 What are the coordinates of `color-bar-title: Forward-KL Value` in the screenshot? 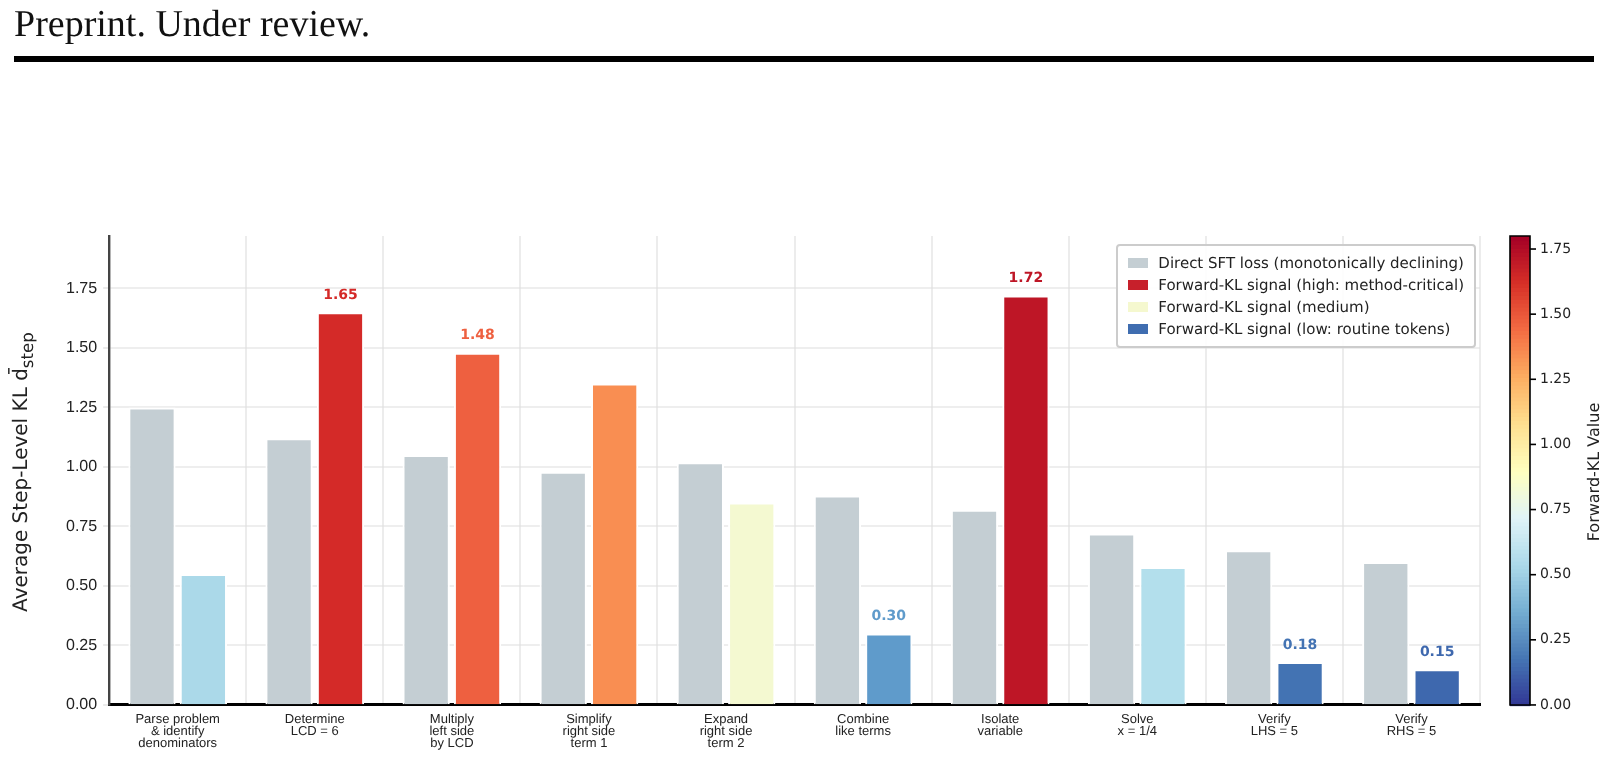 It's located at (1594, 472).